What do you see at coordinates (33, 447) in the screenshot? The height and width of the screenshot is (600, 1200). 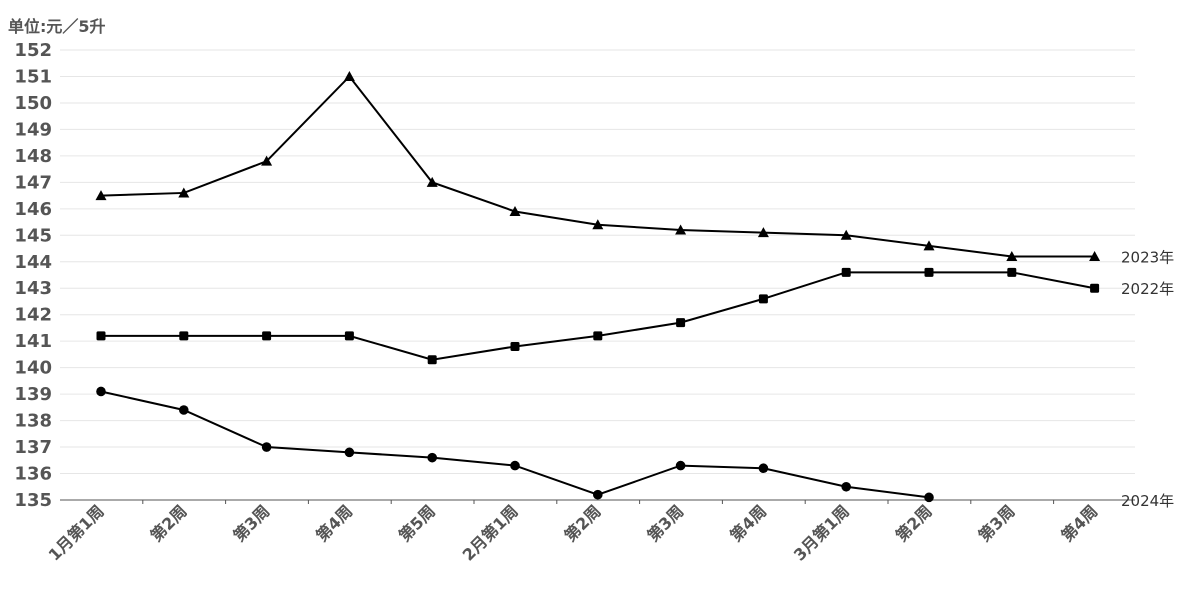 I see `y-tick-label: 137` at bounding box center [33, 447].